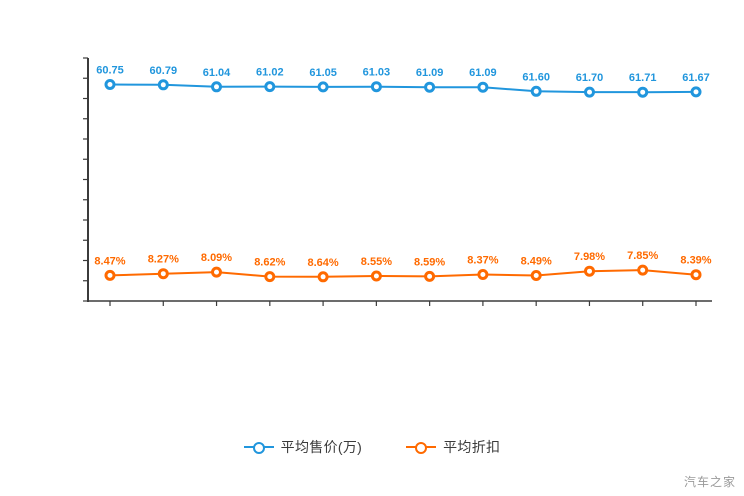 This screenshot has width=744, height=496. Describe the element at coordinates (589, 257) in the screenshot. I see `data-point-label: 7.98%` at that location.